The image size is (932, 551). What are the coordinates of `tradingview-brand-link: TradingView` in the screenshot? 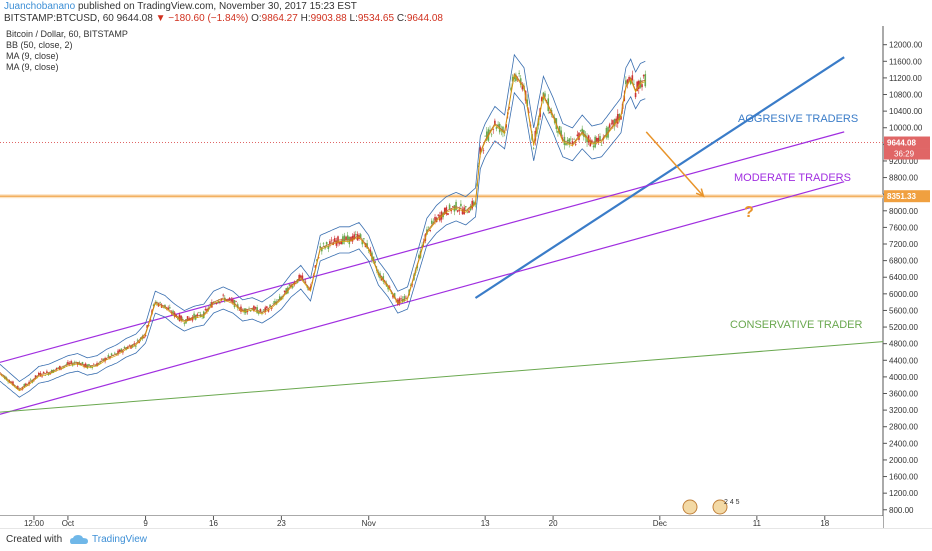 It's located at (120, 539).